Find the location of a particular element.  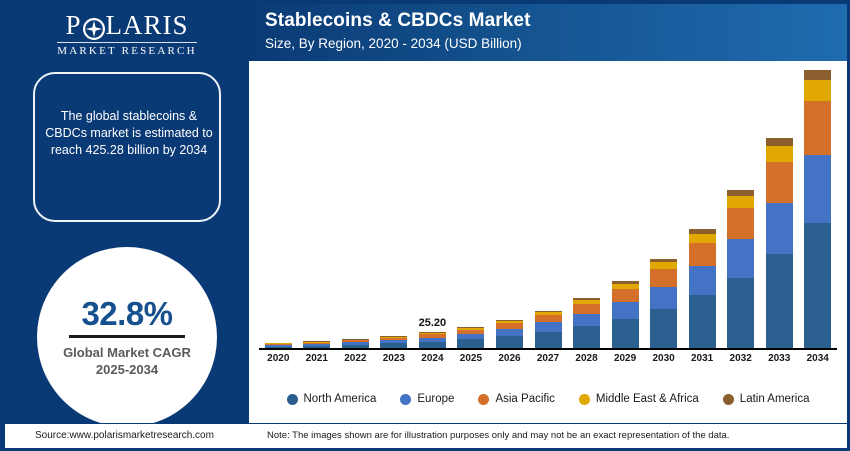

segment-north-america-2029 is located at coordinates (625, 333).